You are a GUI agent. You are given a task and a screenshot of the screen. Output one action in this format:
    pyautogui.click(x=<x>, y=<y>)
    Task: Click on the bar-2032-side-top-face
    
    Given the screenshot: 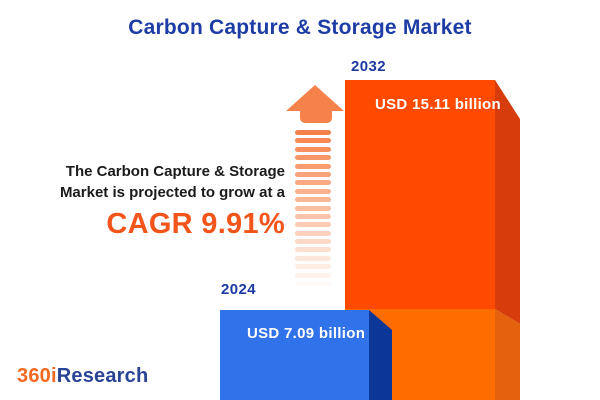 What is the action you would take?
    pyautogui.click(x=507, y=202)
    